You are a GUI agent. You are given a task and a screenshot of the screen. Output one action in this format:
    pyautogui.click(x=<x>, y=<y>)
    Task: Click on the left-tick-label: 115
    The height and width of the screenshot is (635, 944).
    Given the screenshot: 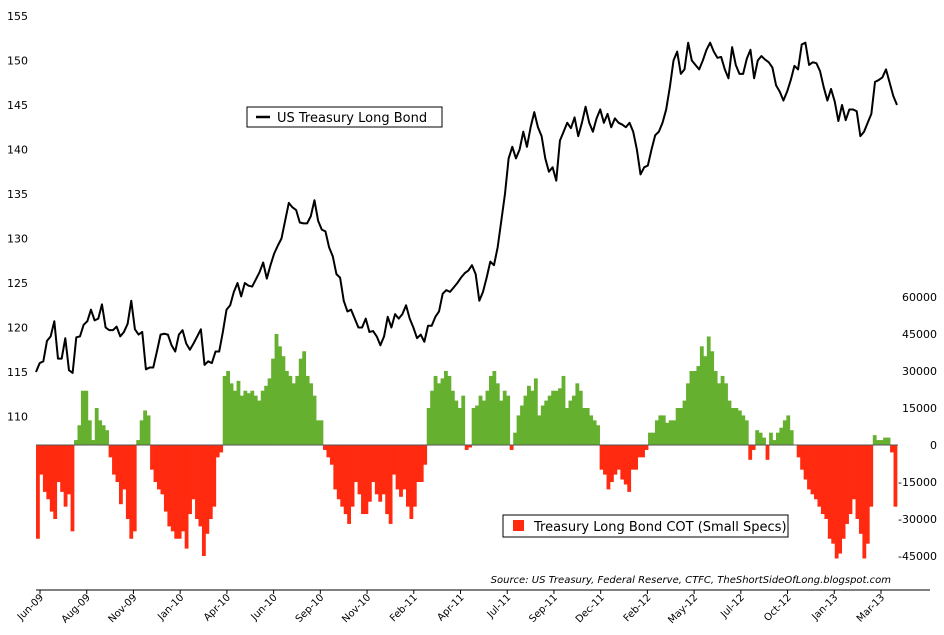 What is the action you would take?
    pyautogui.click(x=17, y=372)
    